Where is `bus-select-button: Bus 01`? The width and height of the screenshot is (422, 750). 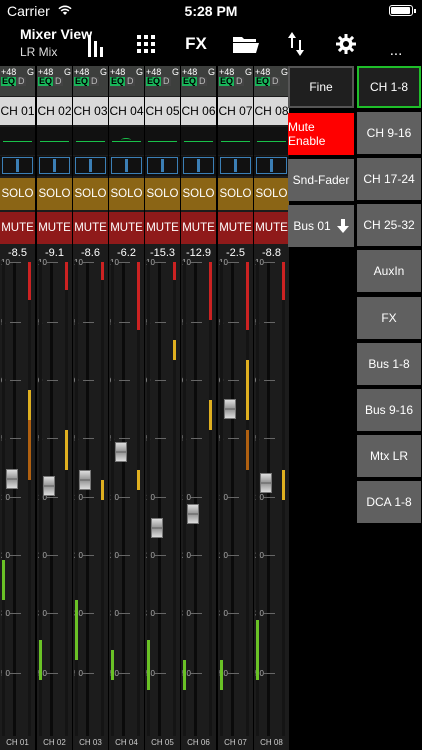
bus-select-button: Bus 01 is located at coordinates (321, 226).